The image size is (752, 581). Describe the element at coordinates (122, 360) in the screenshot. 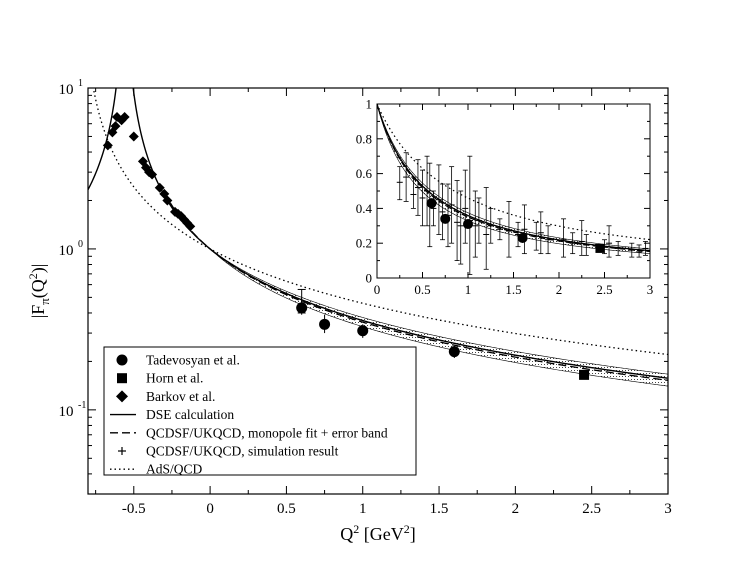

I see `legend-circle-marker` at that location.